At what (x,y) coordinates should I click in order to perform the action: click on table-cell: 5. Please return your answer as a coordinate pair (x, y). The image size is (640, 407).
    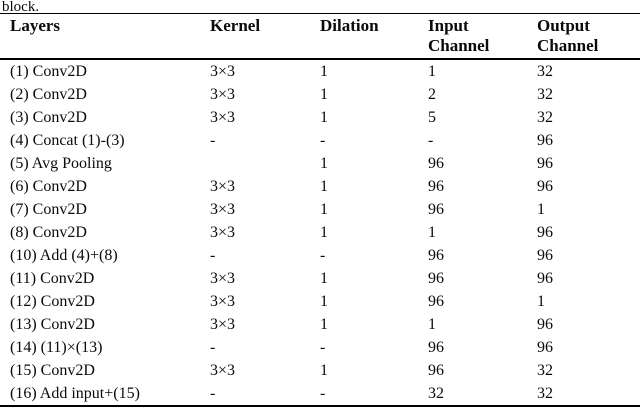
    Looking at the image, I should click on (432, 117).